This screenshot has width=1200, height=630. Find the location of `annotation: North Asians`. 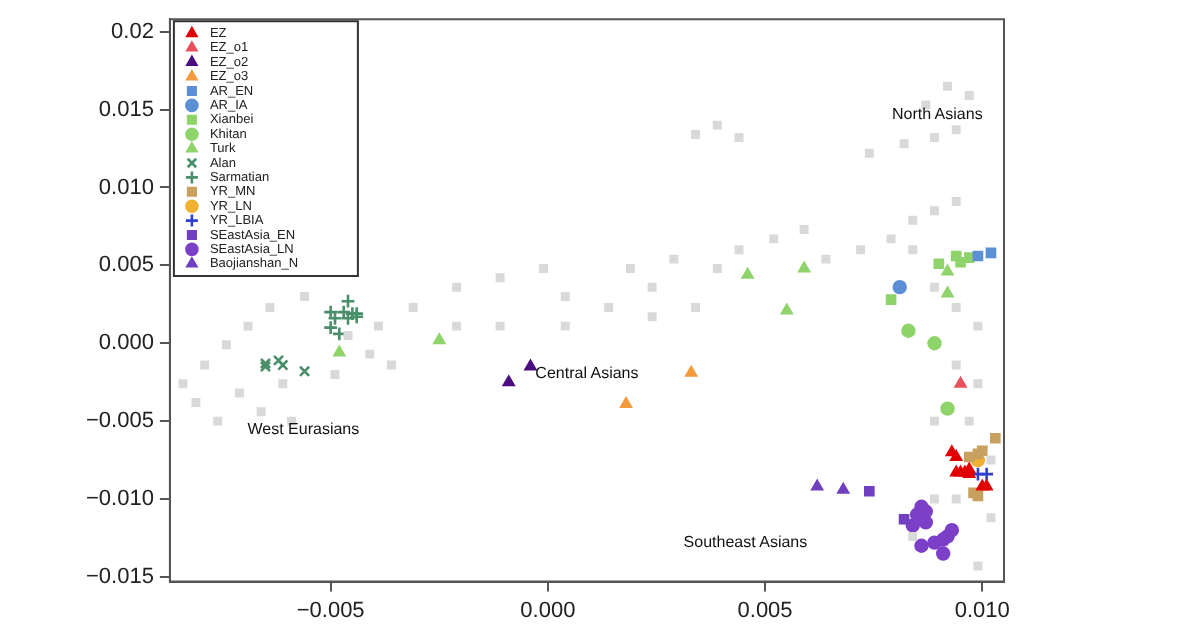

annotation: North Asians is located at coordinates (937, 114).